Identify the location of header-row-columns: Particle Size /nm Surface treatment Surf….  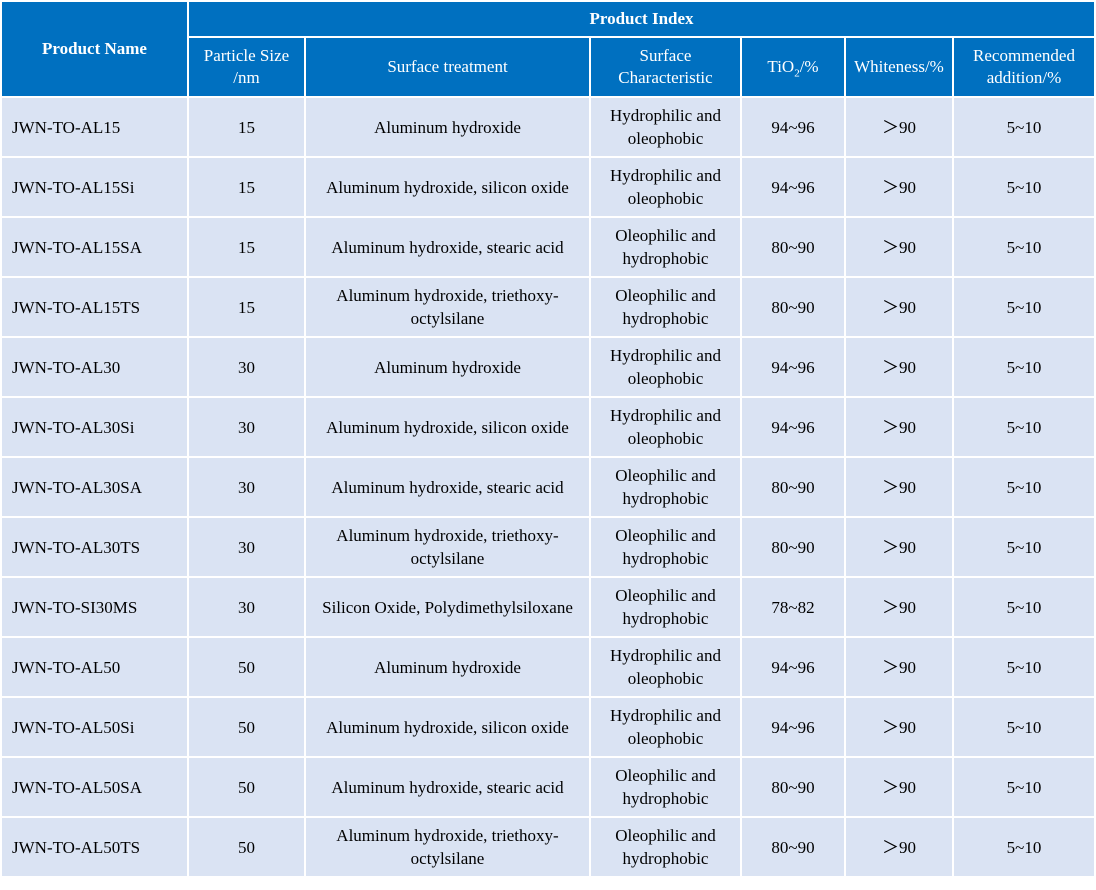
(548, 67).